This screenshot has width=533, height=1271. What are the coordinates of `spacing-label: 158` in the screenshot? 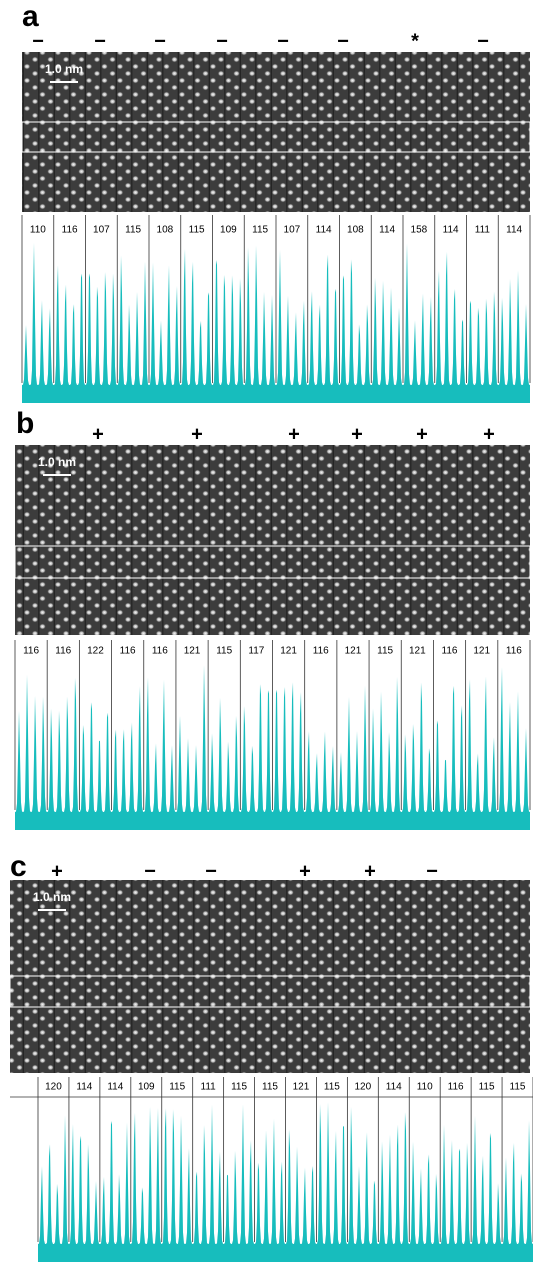 It's located at (419, 230).